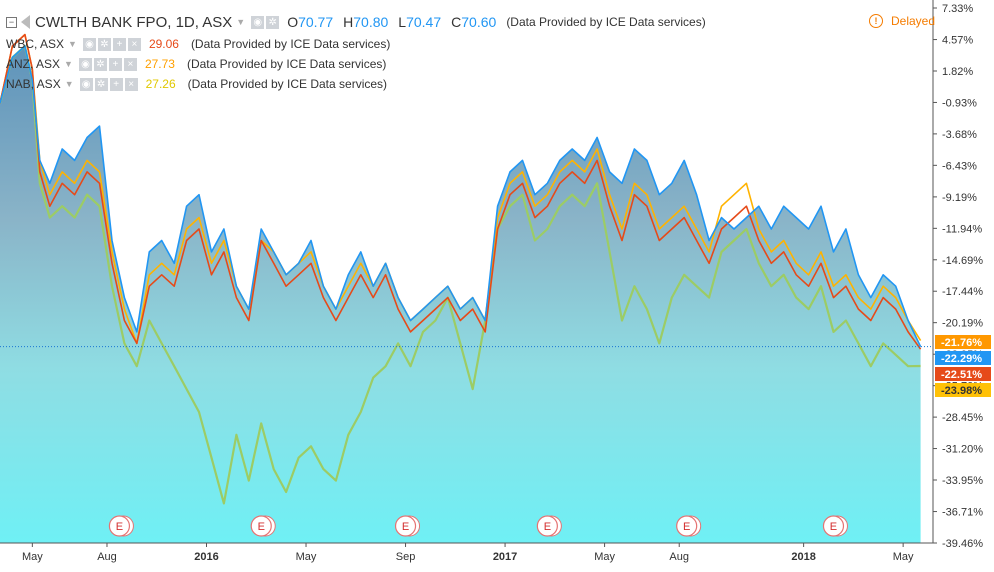 This screenshot has height=572, width=994. Describe the element at coordinates (957, 9) in the screenshot. I see `y-tick-label: 7.33%` at that location.